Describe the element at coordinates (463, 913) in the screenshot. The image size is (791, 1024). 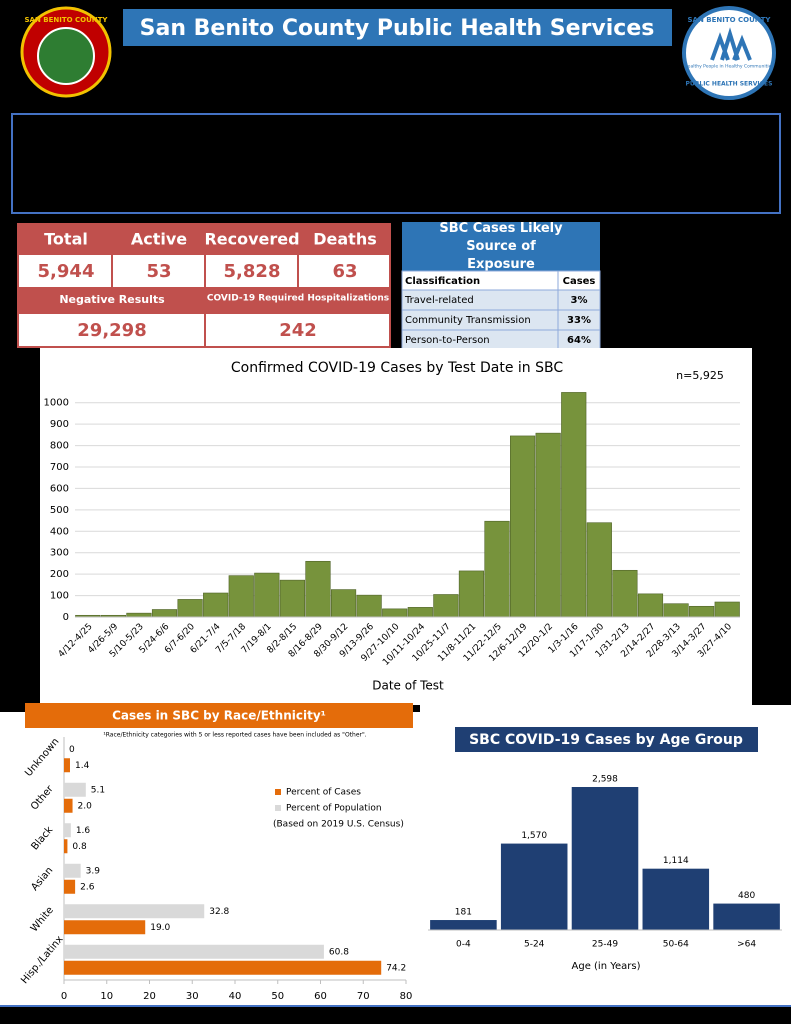
I see `data-label: 181` at that location.